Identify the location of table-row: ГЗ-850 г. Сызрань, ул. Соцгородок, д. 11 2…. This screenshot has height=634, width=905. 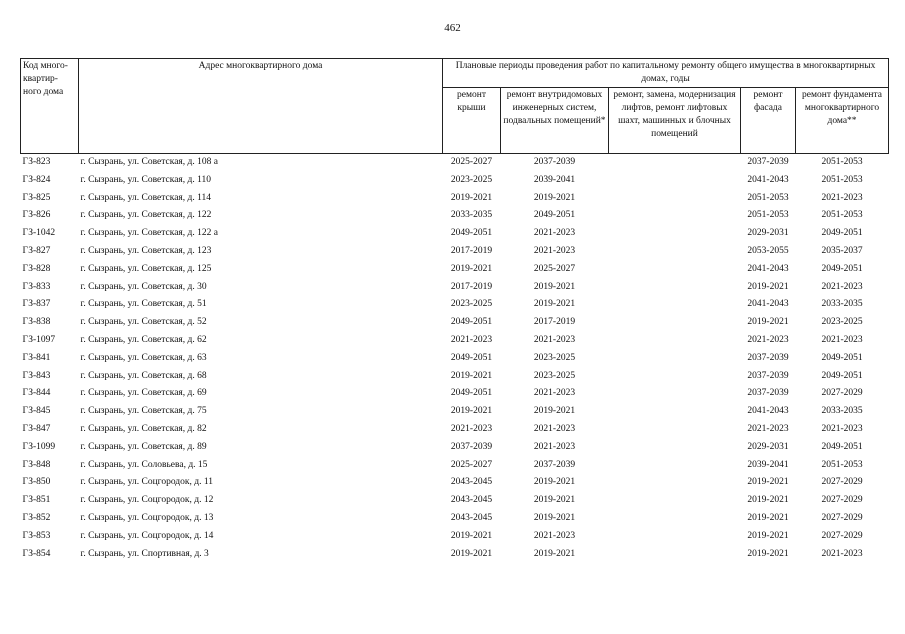
(455, 483).